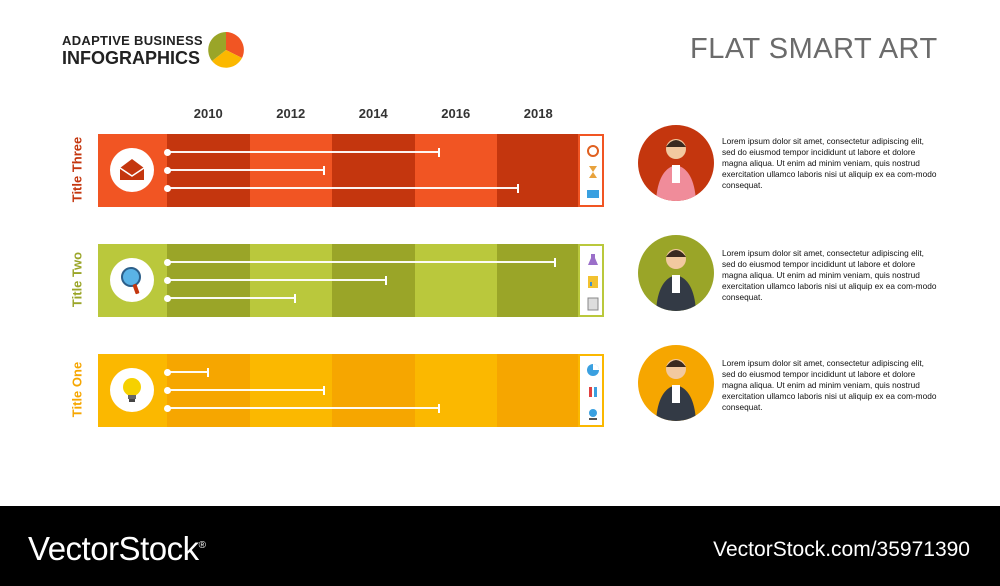 The height and width of the screenshot is (586, 1000). I want to click on footer-brand: VectorStock®, so click(117, 548).